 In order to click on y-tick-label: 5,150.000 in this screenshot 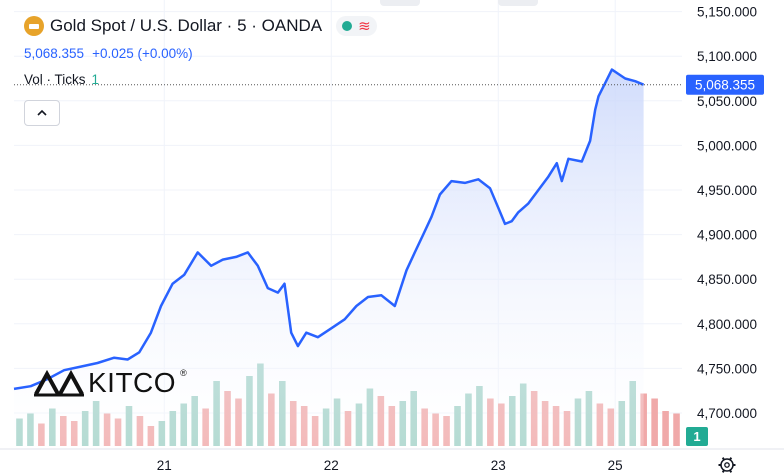, I will do `click(727, 12)`.